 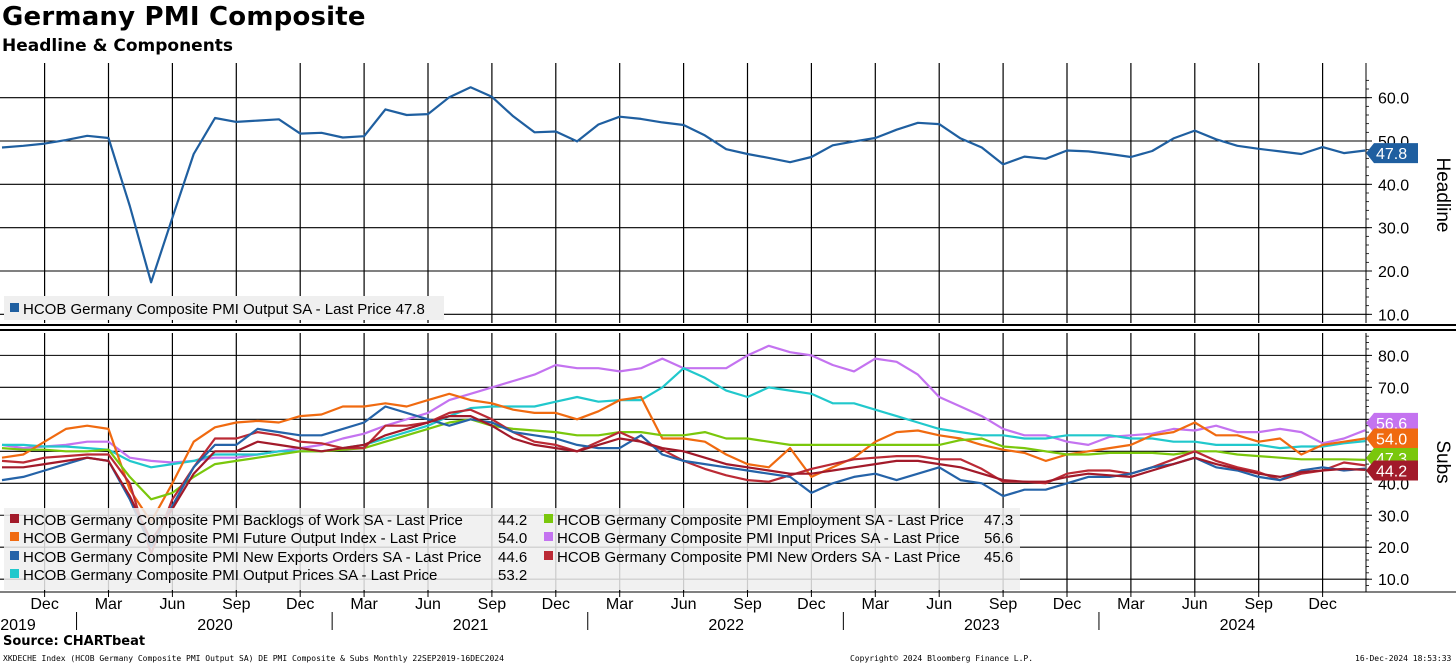 What do you see at coordinates (118, 46) in the screenshot?
I see `chart-subtitle: Headline & Components` at bounding box center [118, 46].